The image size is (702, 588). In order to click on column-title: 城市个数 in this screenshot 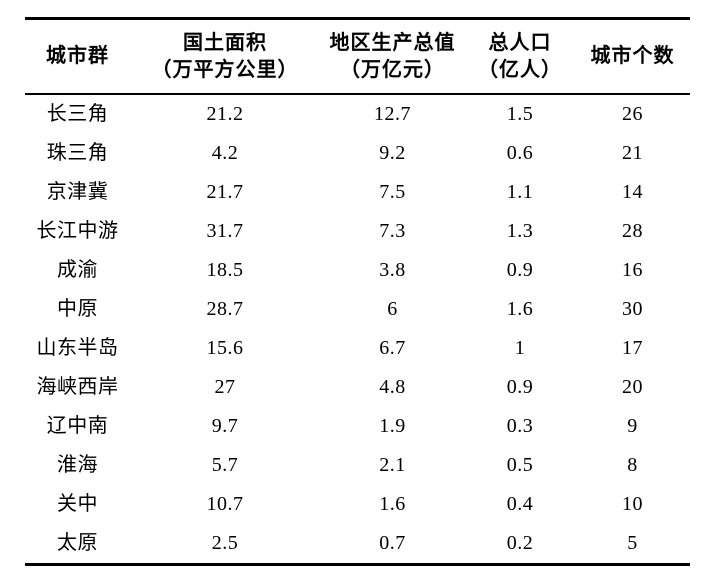, I will do `click(632, 56)`.